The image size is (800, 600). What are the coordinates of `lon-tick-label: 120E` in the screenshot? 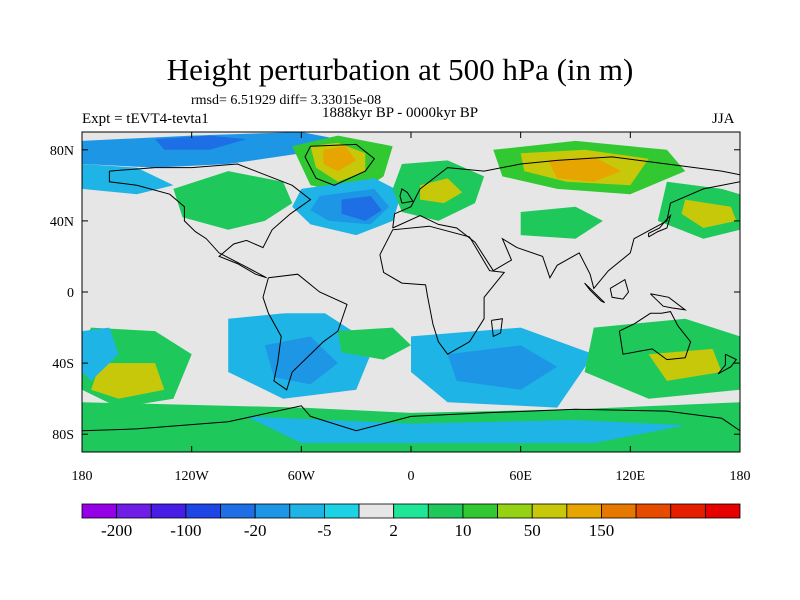 It's located at (631, 476).